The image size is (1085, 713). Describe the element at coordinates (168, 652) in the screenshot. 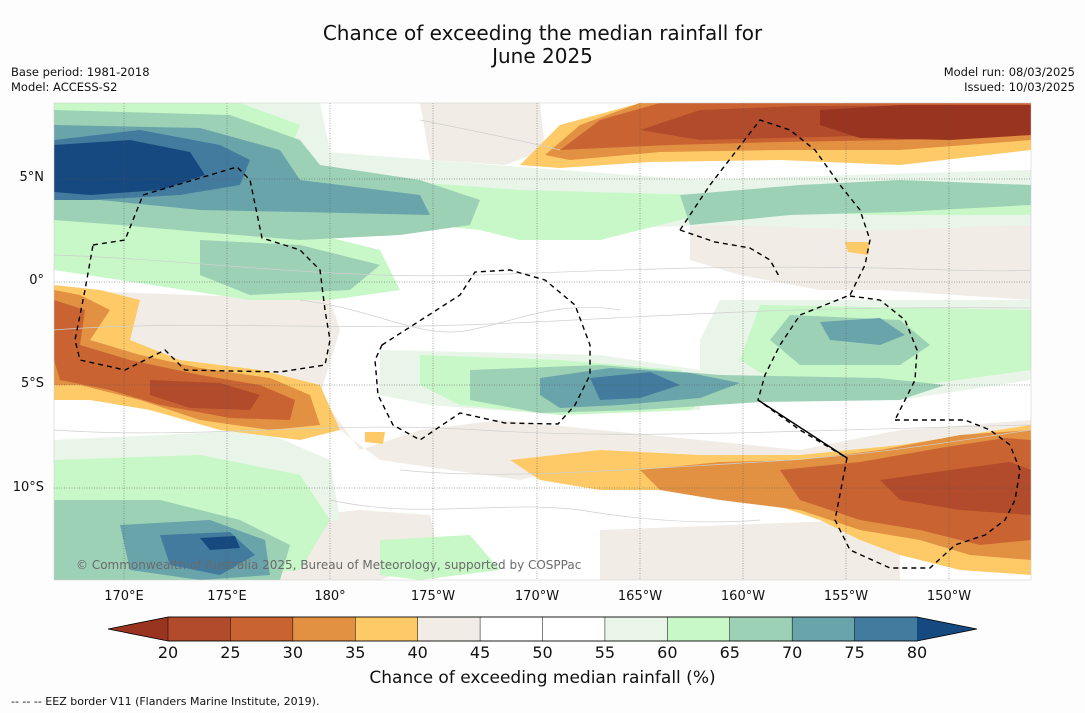

I see `colorbar-tick-20: 20` at that location.